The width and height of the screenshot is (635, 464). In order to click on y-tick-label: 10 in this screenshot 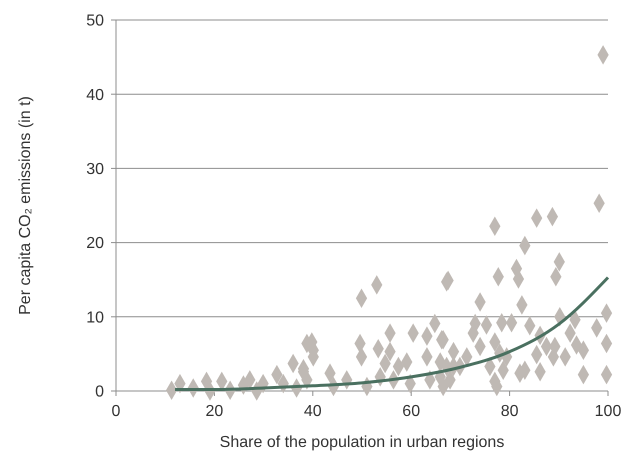, I will do `click(95, 317)`.